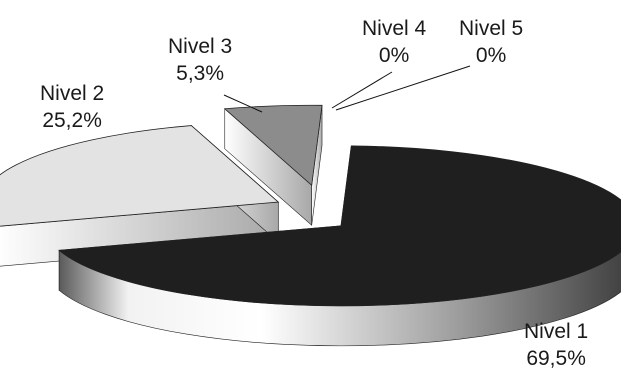 Image resolution: width=621 pixels, height=380 pixels. Describe the element at coordinates (556, 331) in the screenshot. I see `slice-name: Nivel 1` at that location.